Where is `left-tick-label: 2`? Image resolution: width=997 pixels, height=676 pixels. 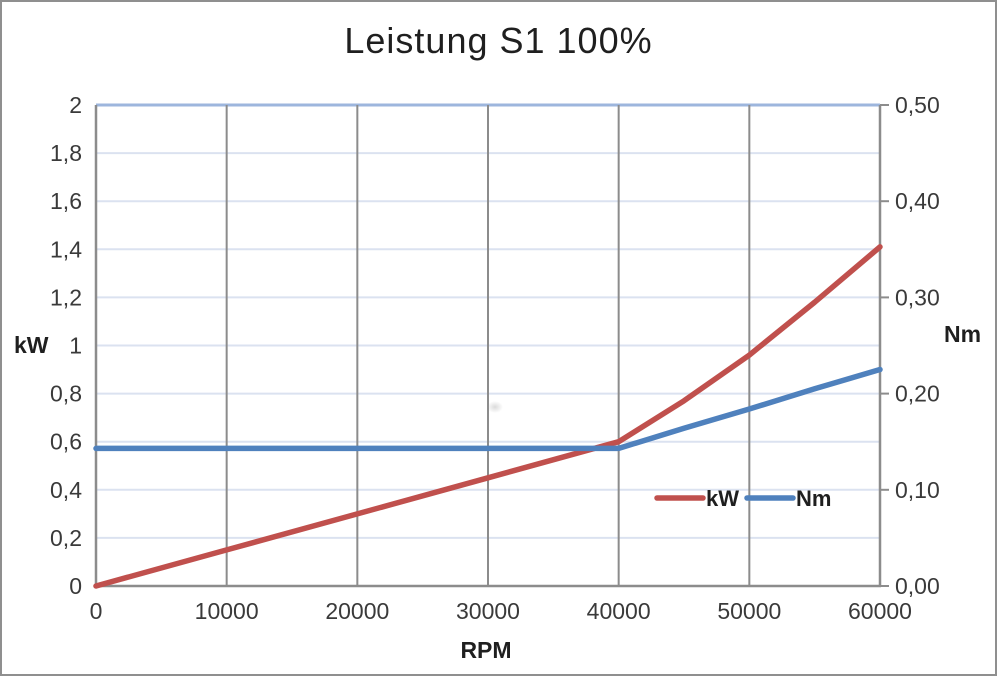
left-tick-label: 2 is located at coordinates (75, 105).